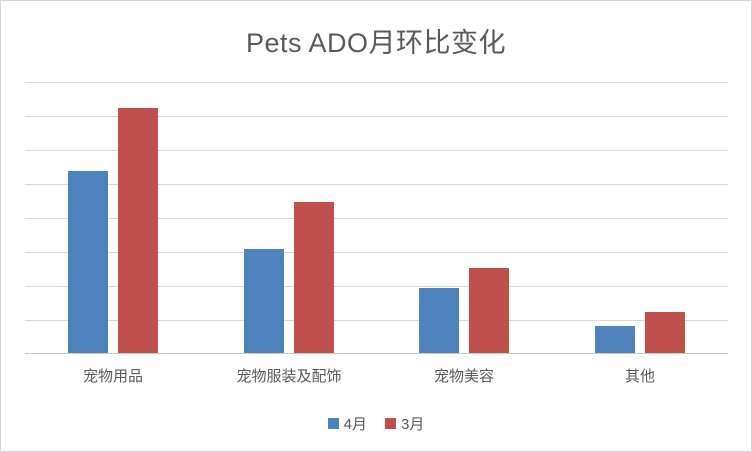  What do you see at coordinates (376, 43) in the screenshot?
I see `chart-title: Pets ADO月环比变化` at bounding box center [376, 43].